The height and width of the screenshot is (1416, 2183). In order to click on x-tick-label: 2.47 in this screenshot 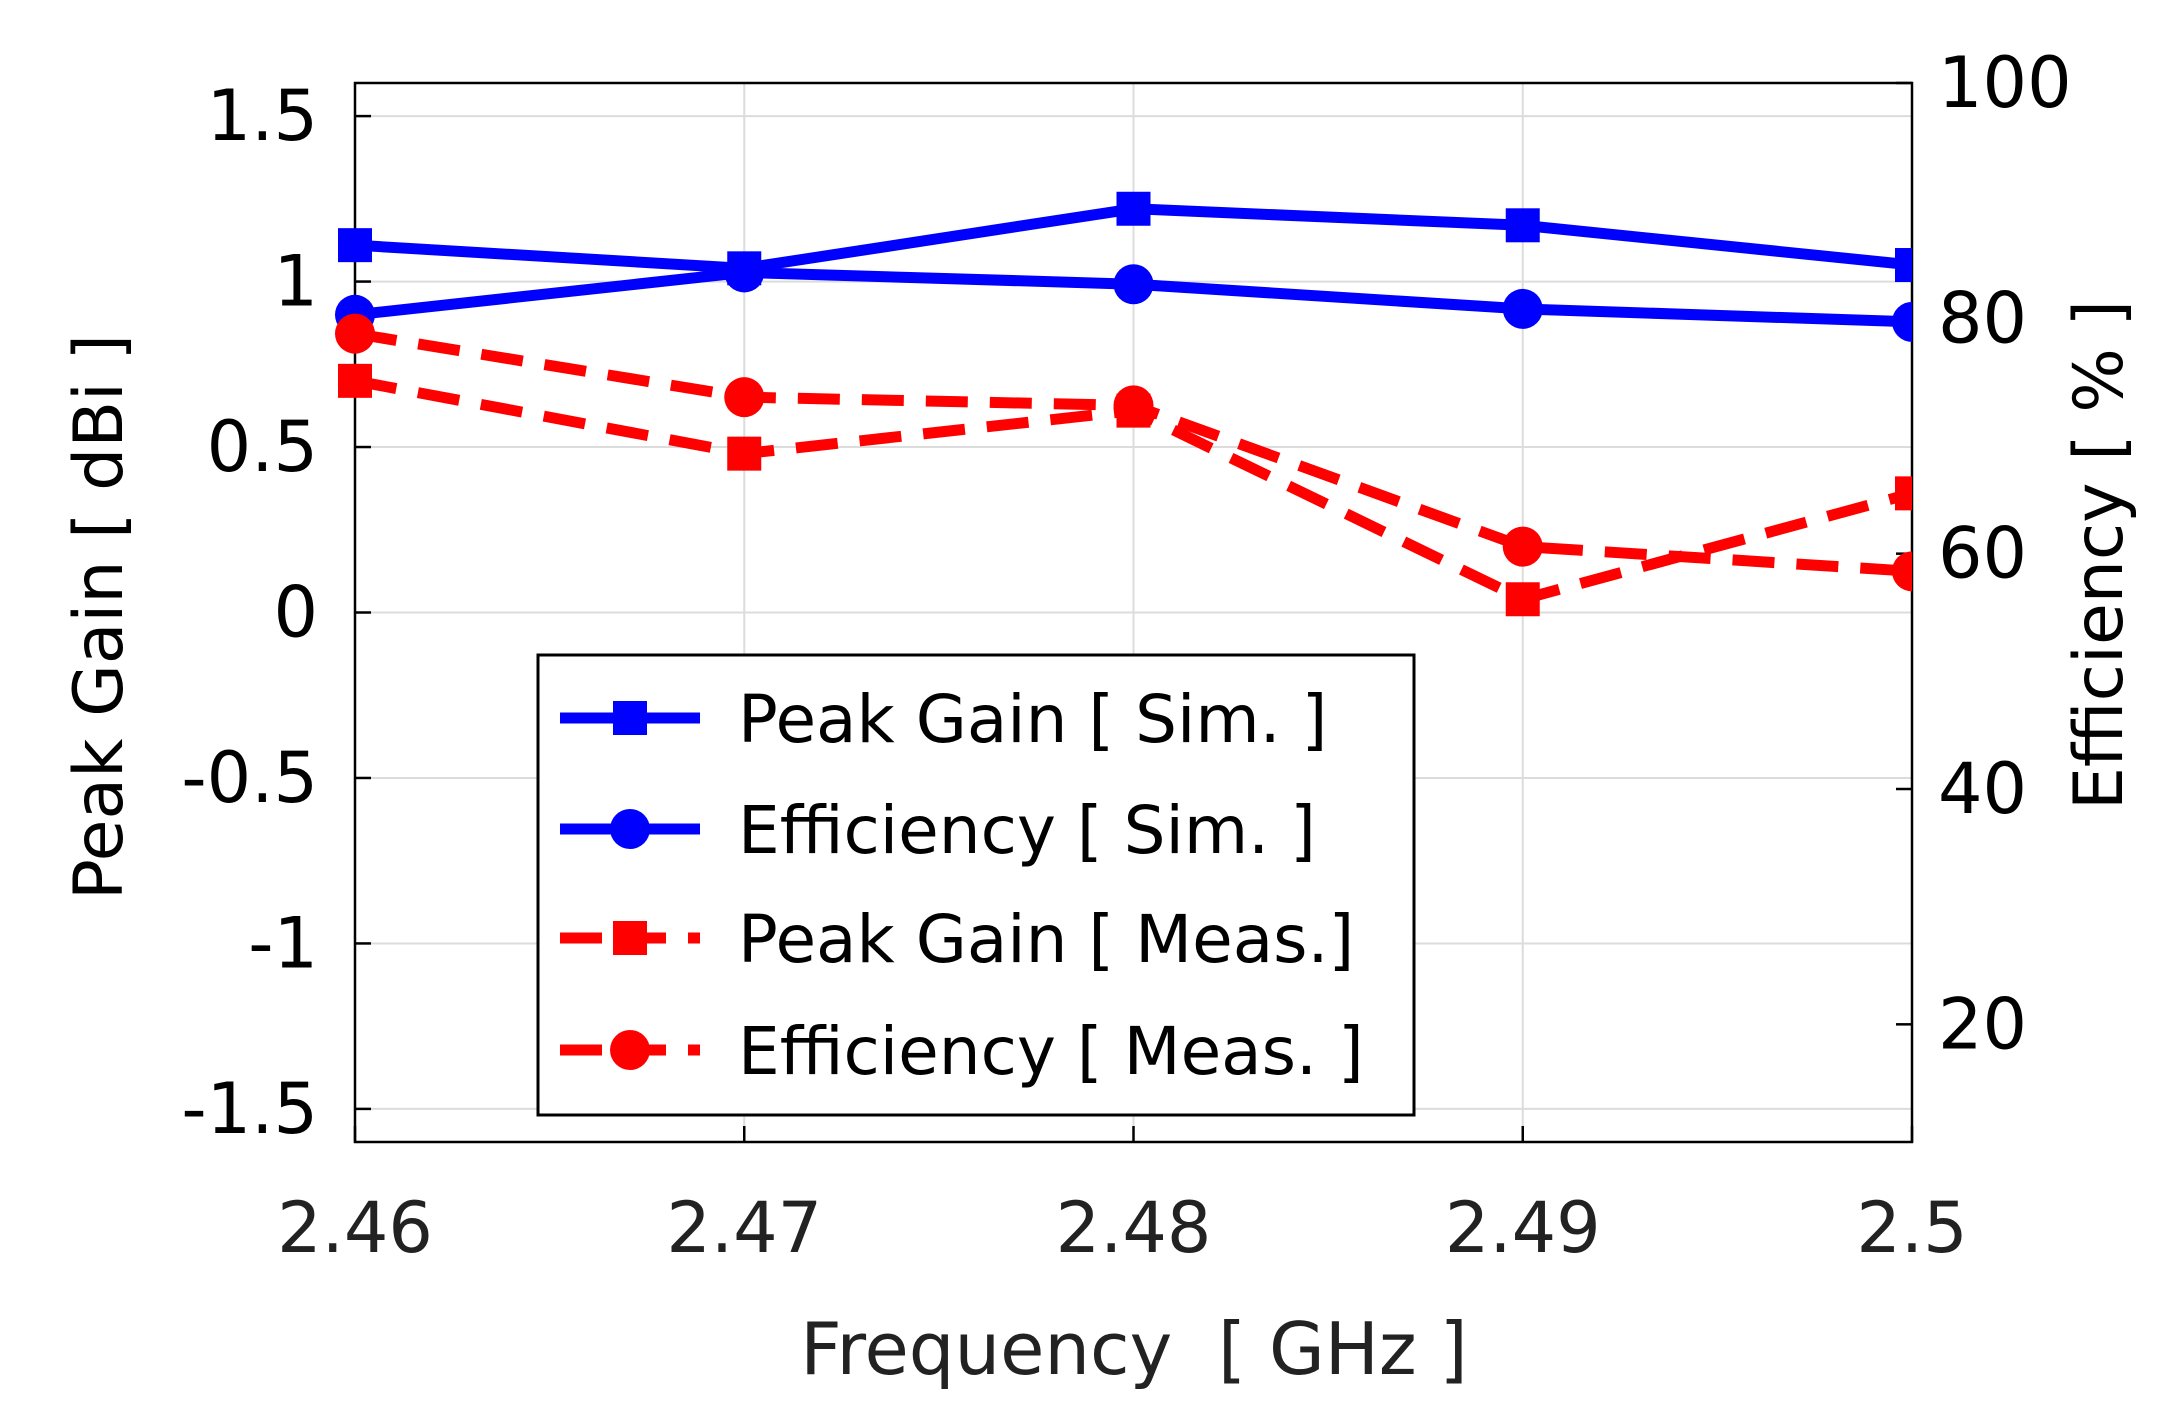, I will do `click(744, 1228)`.